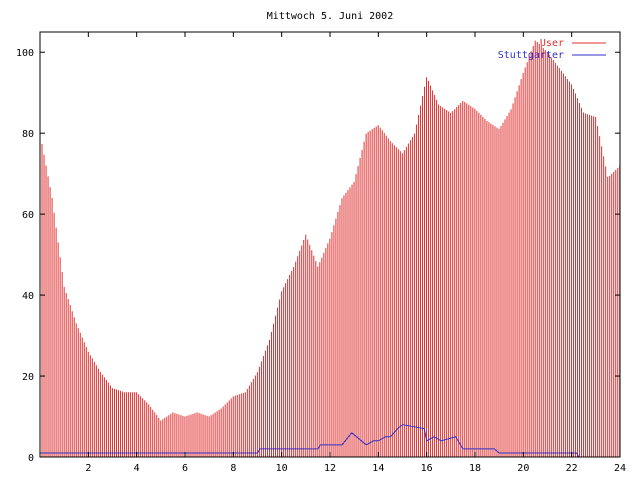 This screenshot has height=480, width=640. What do you see at coordinates (28, 296) in the screenshot?
I see `y-tick-label: 40` at bounding box center [28, 296].